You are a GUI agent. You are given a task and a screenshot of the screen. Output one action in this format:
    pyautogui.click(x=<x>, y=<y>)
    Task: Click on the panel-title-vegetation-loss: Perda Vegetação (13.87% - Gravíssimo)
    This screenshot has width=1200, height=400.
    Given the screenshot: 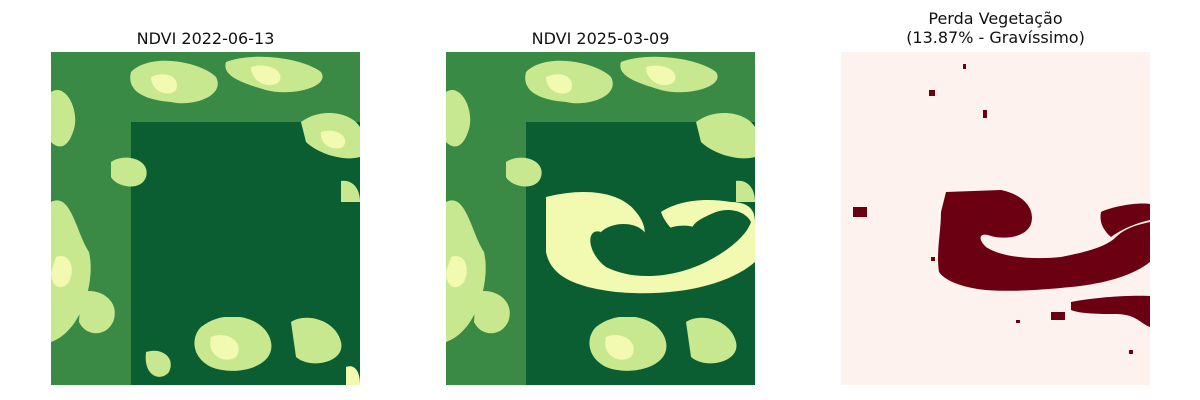 What is the action you would take?
    pyautogui.click(x=995, y=28)
    